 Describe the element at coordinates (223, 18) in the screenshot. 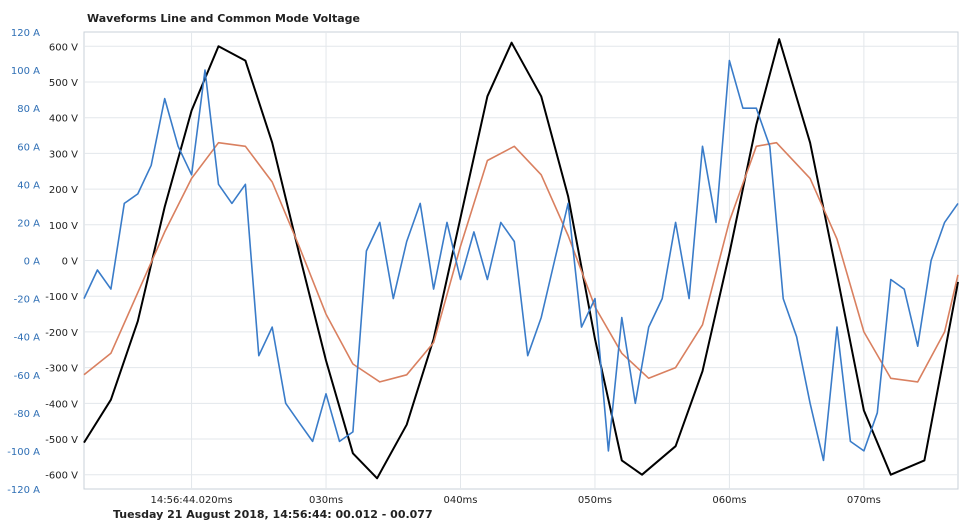

I see `chart-title: Waveforms Line and Common Mode Voltage` at that location.